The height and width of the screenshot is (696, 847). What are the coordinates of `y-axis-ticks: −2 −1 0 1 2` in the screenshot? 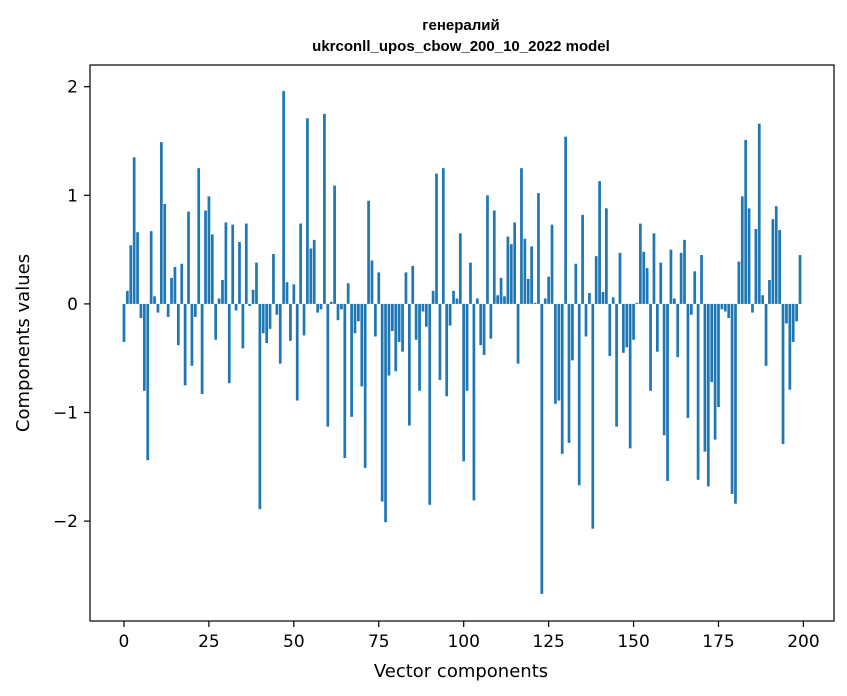 It's located at (71, 305).